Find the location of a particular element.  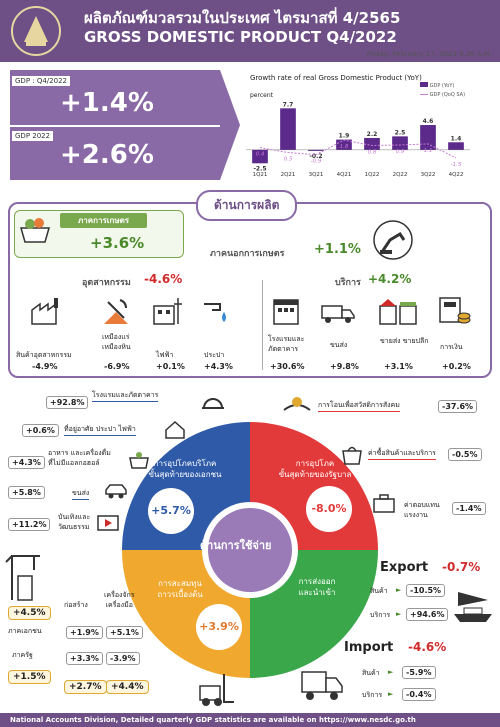

gdp-divider is located at coordinates (115, 126).